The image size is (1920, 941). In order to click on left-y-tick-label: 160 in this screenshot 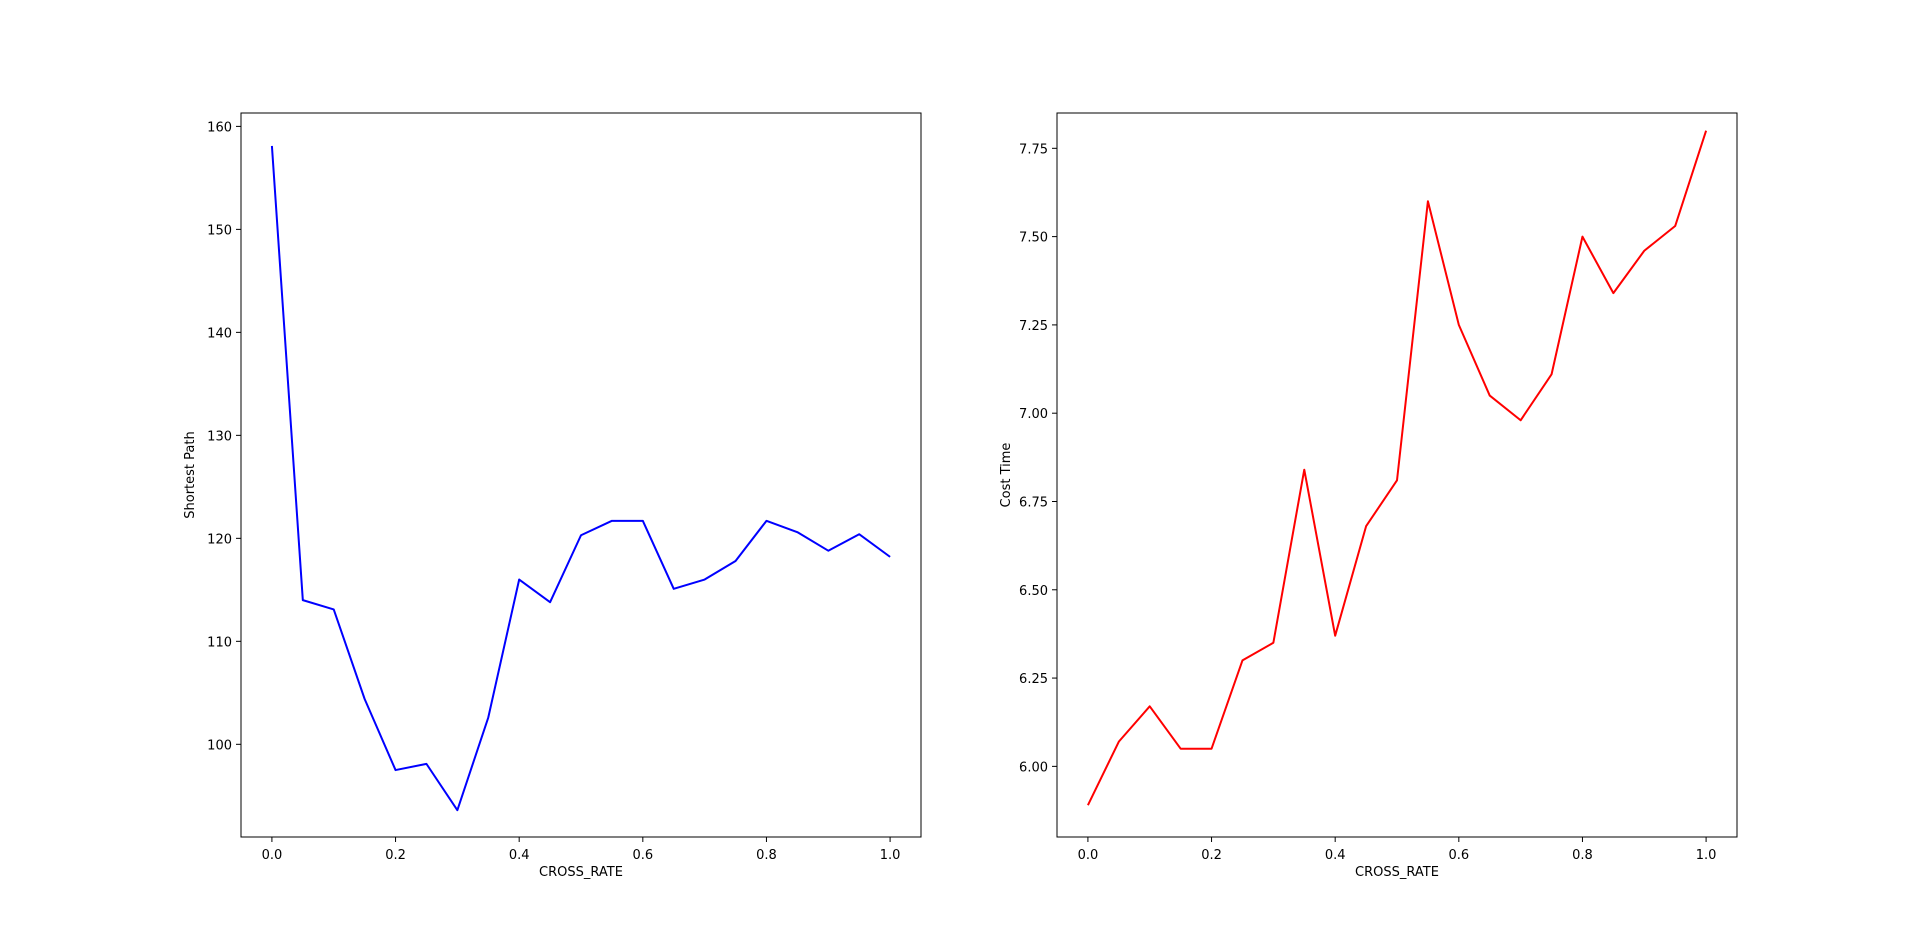, I will do `click(219, 127)`.